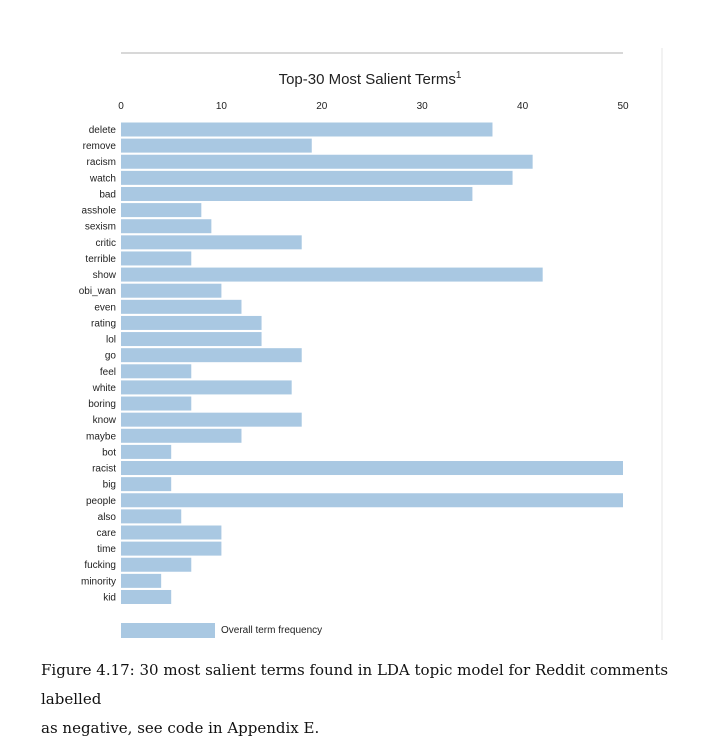 This screenshot has width=712, height=743. Describe the element at coordinates (101, 436) in the screenshot. I see `y-tick-label: maybe` at that location.